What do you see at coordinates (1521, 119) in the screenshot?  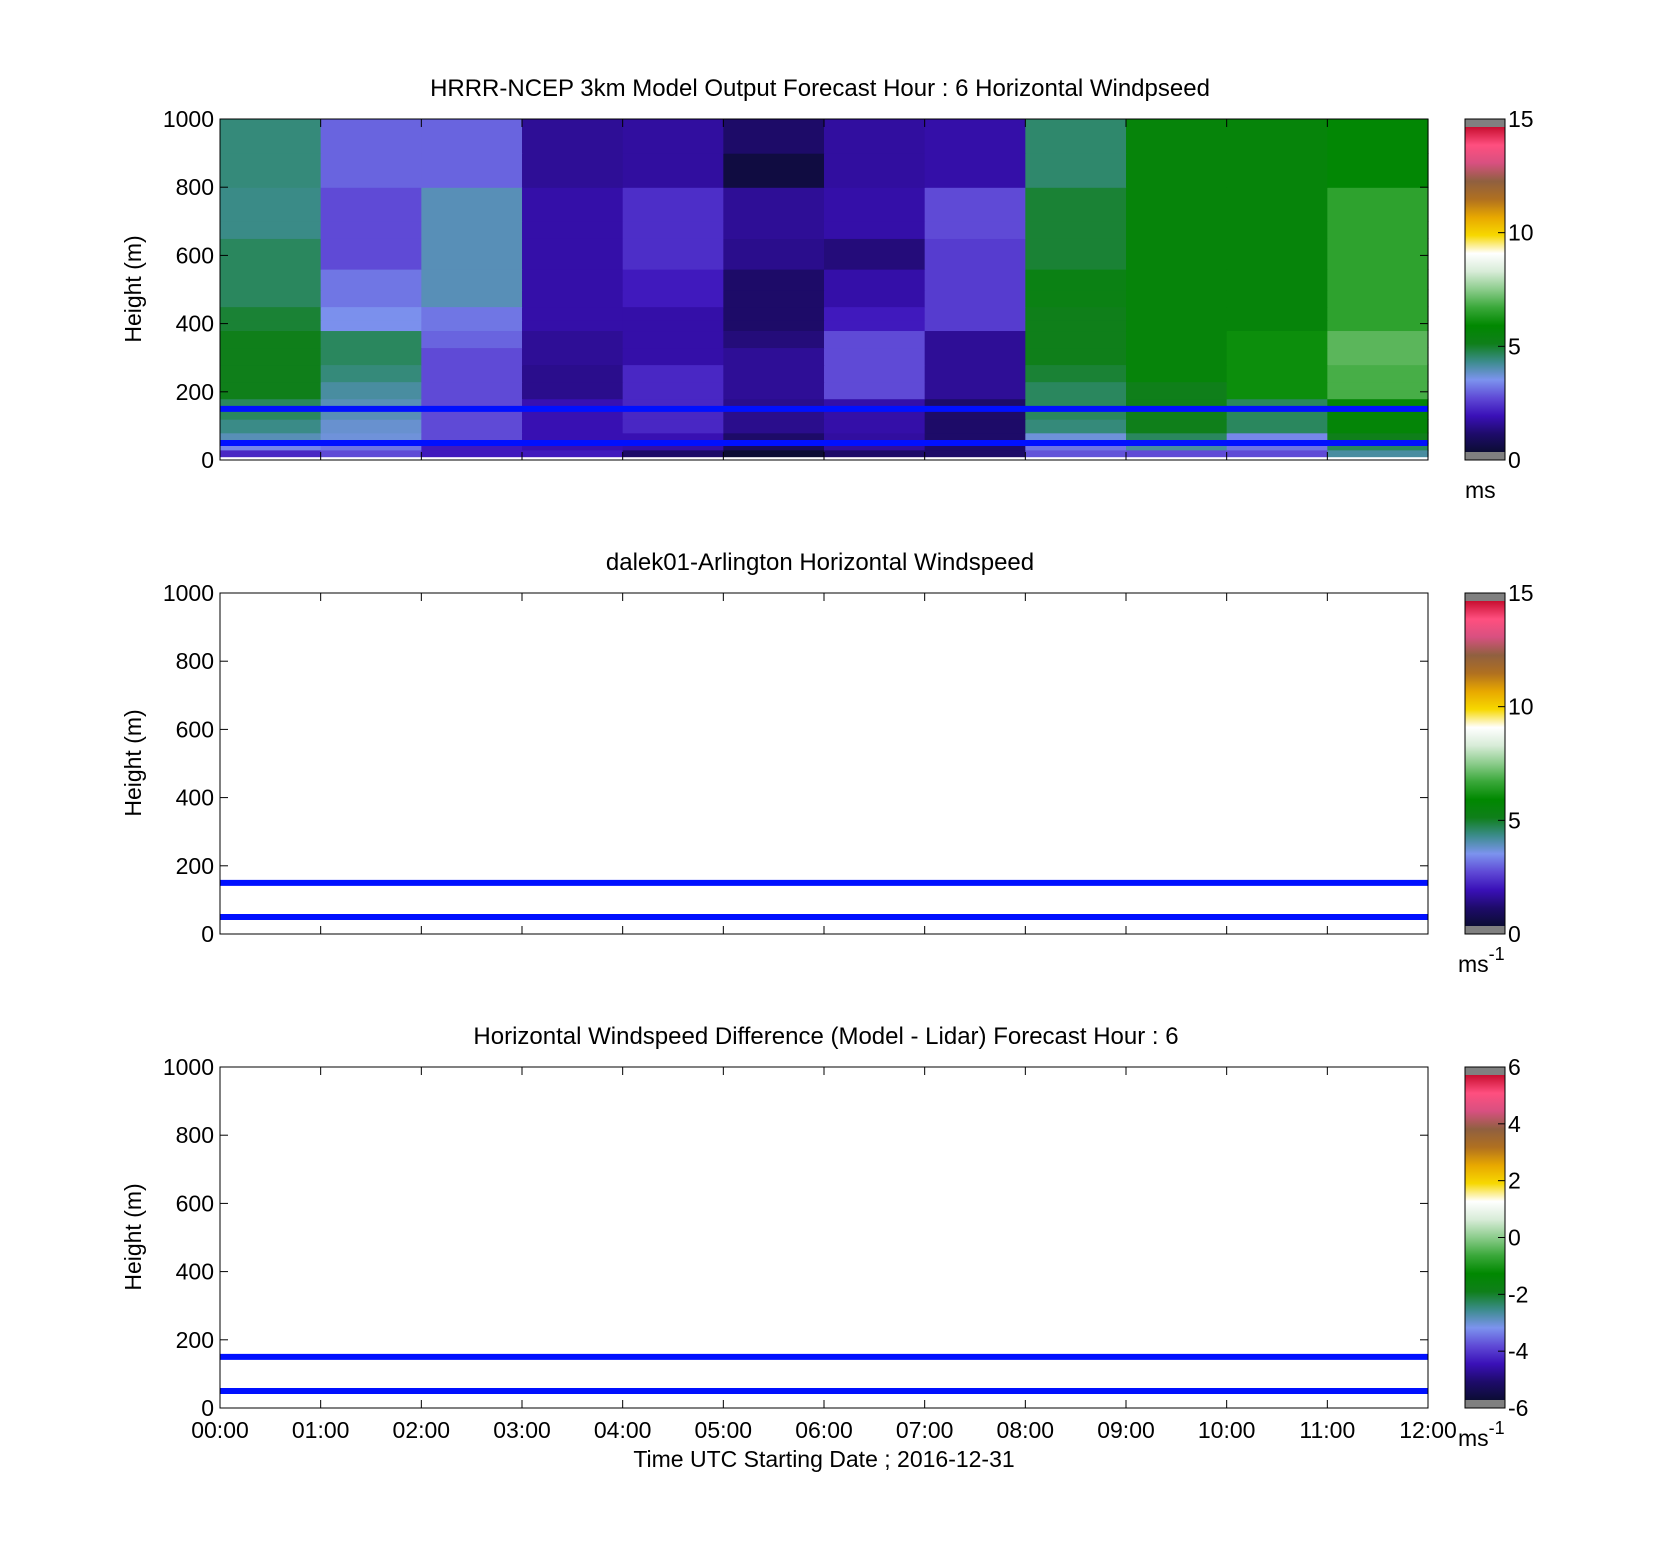 I see `colorbar-tick-label: 15` at bounding box center [1521, 119].